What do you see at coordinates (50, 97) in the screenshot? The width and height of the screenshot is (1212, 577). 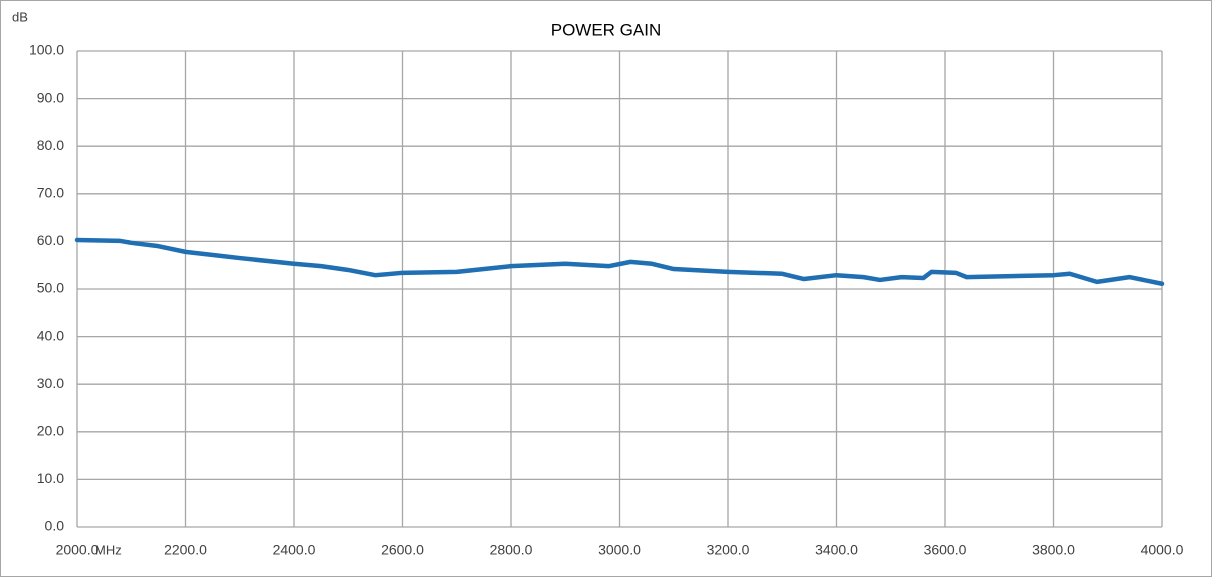 I see `y-tick-label: 90.0` at bounding box center [50, 97].